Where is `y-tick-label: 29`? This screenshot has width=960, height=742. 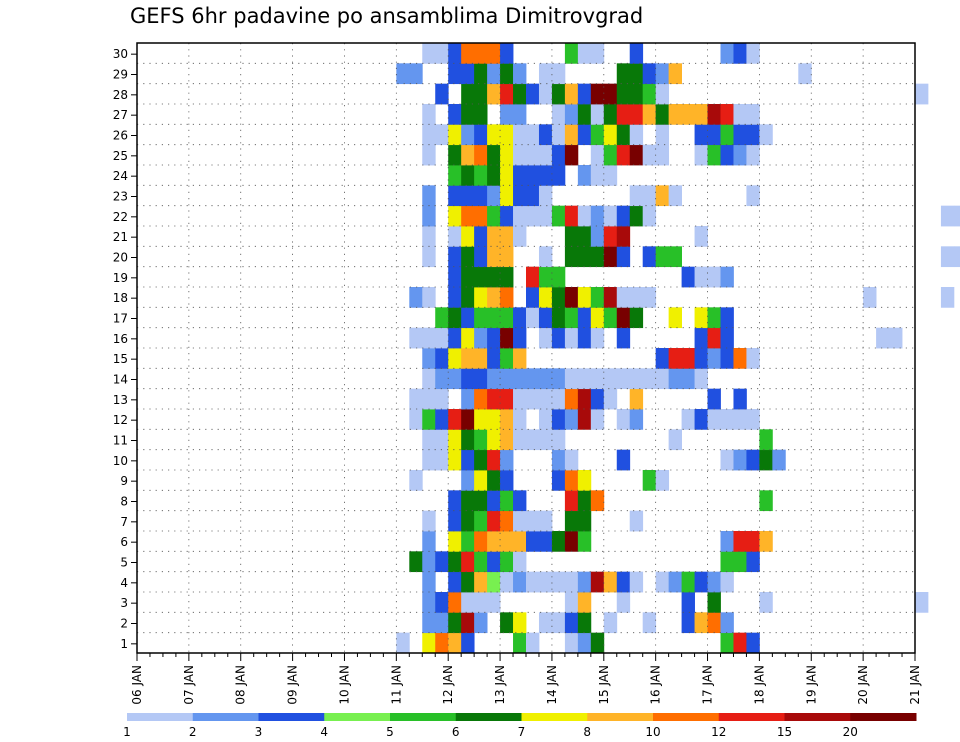
y-tick-label: 29 is located at coordinates (120, 75).